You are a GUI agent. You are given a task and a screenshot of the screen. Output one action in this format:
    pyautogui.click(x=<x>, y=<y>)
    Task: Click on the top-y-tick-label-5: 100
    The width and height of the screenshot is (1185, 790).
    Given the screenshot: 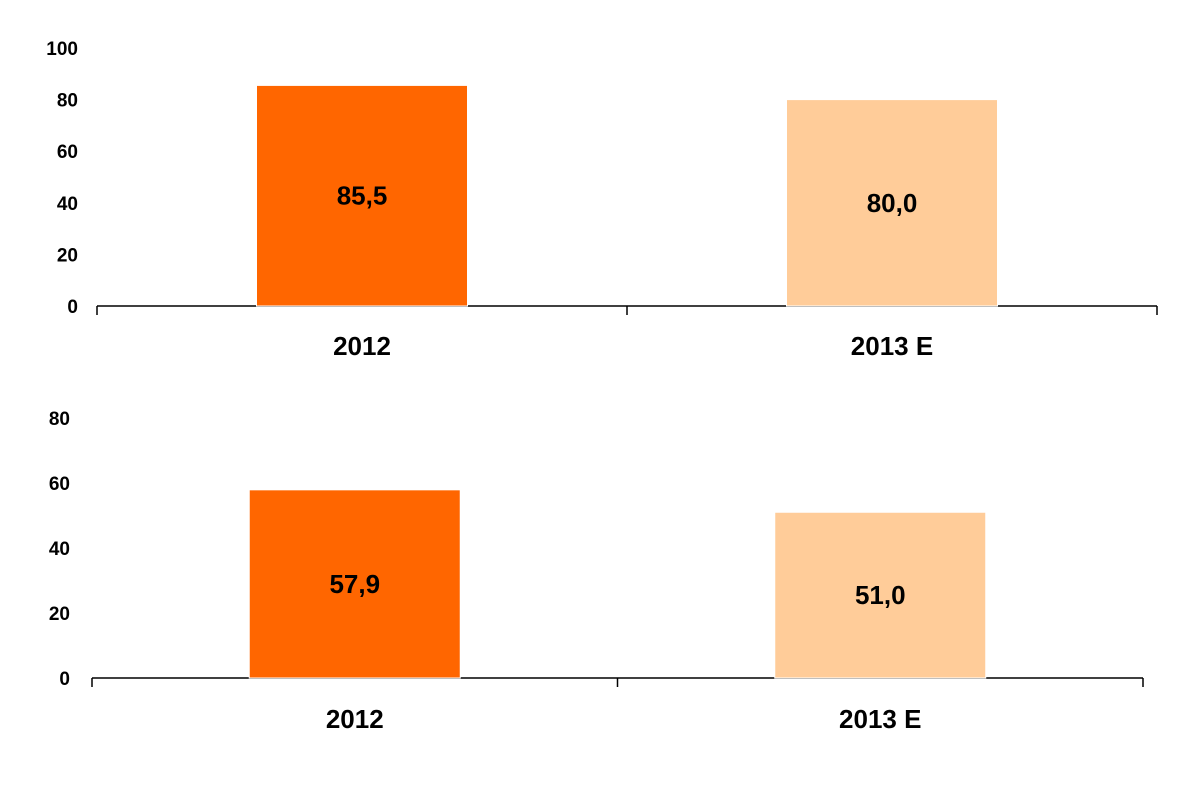 What is the action you would take?
    pyautogui.click(x=62, y=49)
    